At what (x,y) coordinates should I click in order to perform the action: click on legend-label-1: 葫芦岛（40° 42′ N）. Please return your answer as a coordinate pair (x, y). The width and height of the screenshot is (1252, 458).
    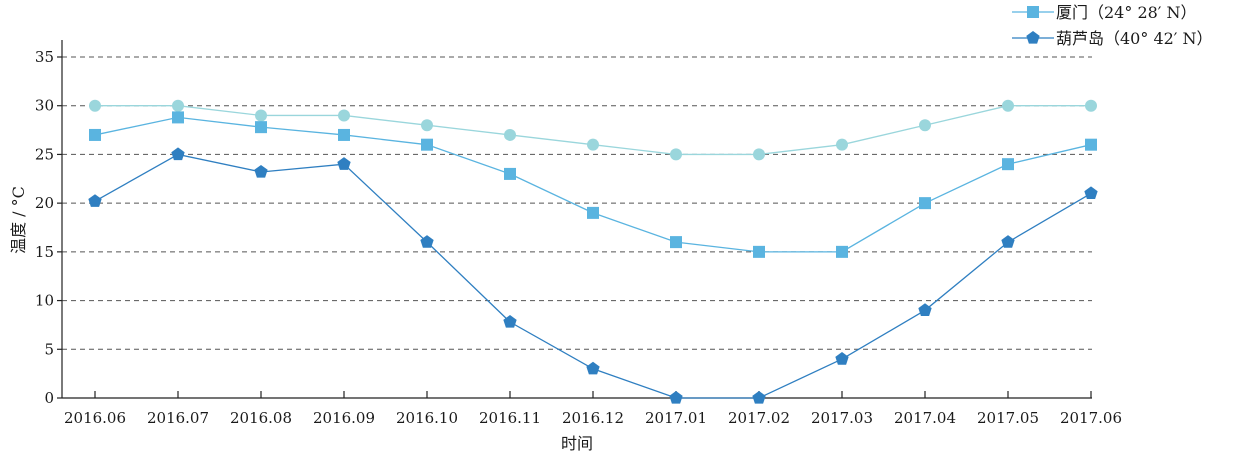
    Looking at the image, I should click on (1134, 38).